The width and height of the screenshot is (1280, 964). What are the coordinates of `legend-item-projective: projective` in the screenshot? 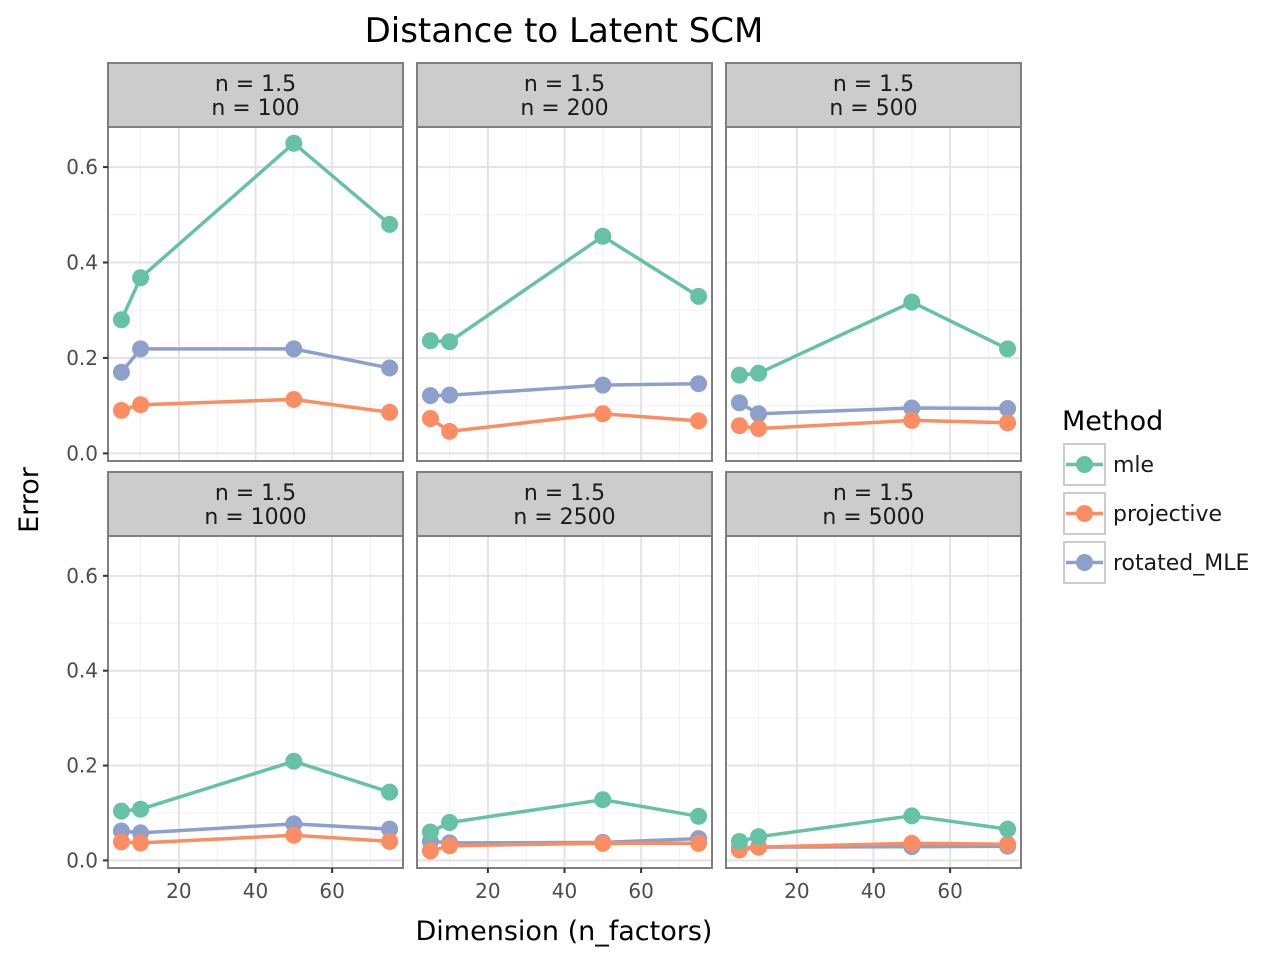 It's located at (1142, 513).